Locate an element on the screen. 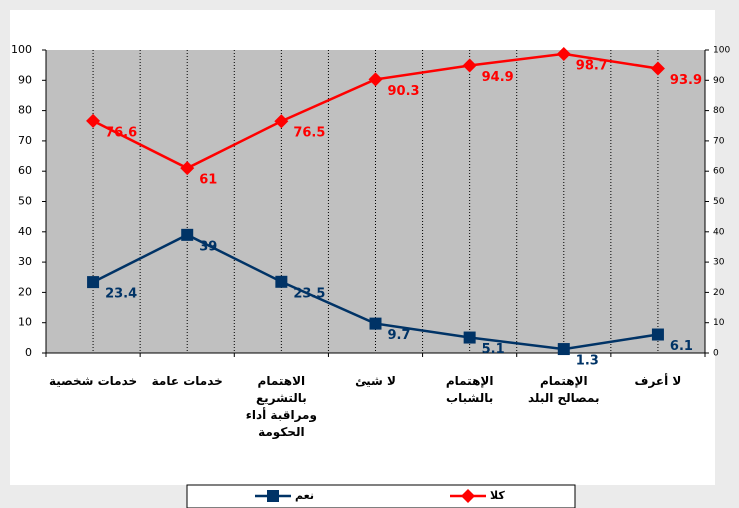 The image size is (739, 508). data-label: 23.5 is located at coordinates (309, 293).